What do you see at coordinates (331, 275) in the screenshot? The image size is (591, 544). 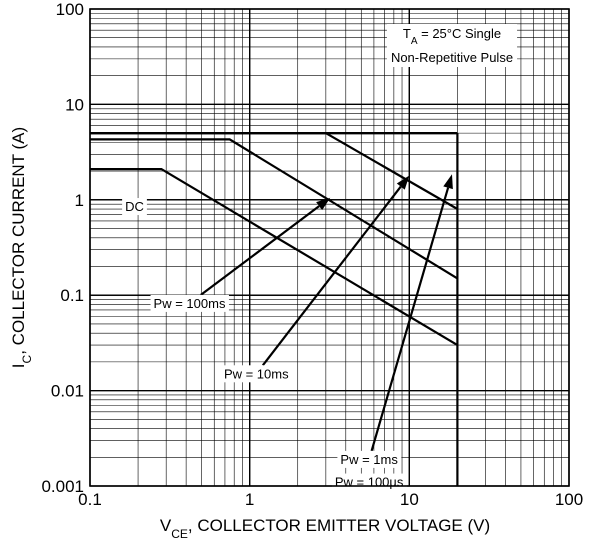 I see `arrow-pw-10ms-shaft` at bounding box center [331, 275].